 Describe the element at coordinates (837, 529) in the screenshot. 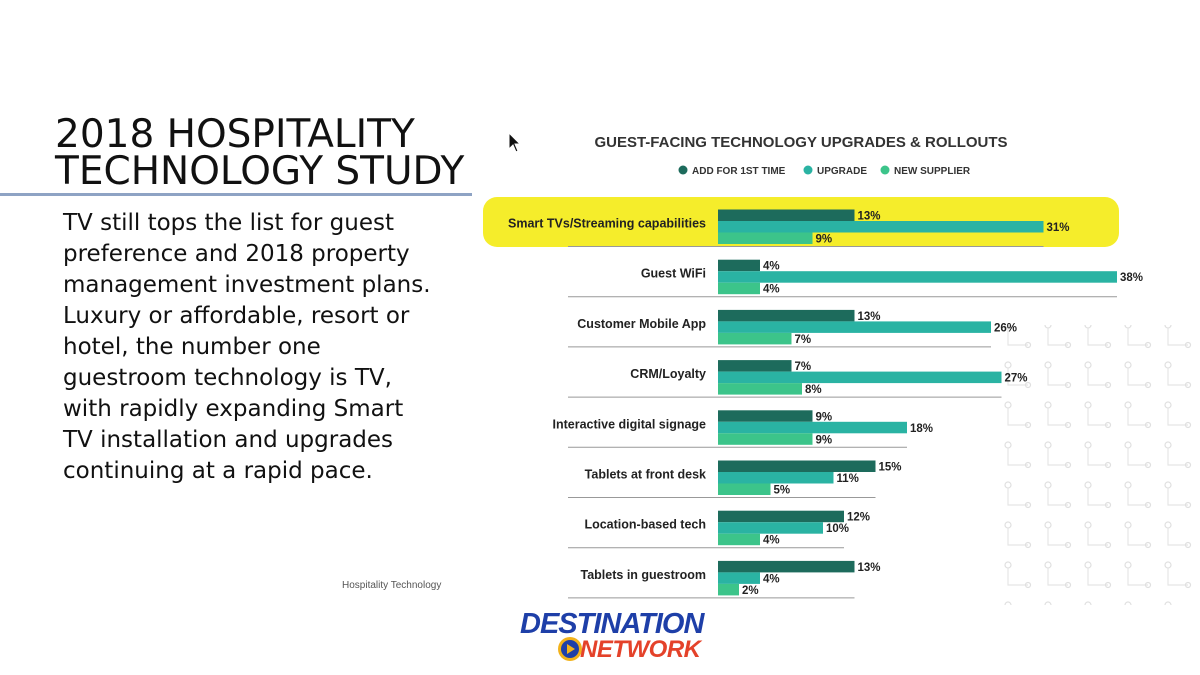

I see `data-label: 10%` at that location.